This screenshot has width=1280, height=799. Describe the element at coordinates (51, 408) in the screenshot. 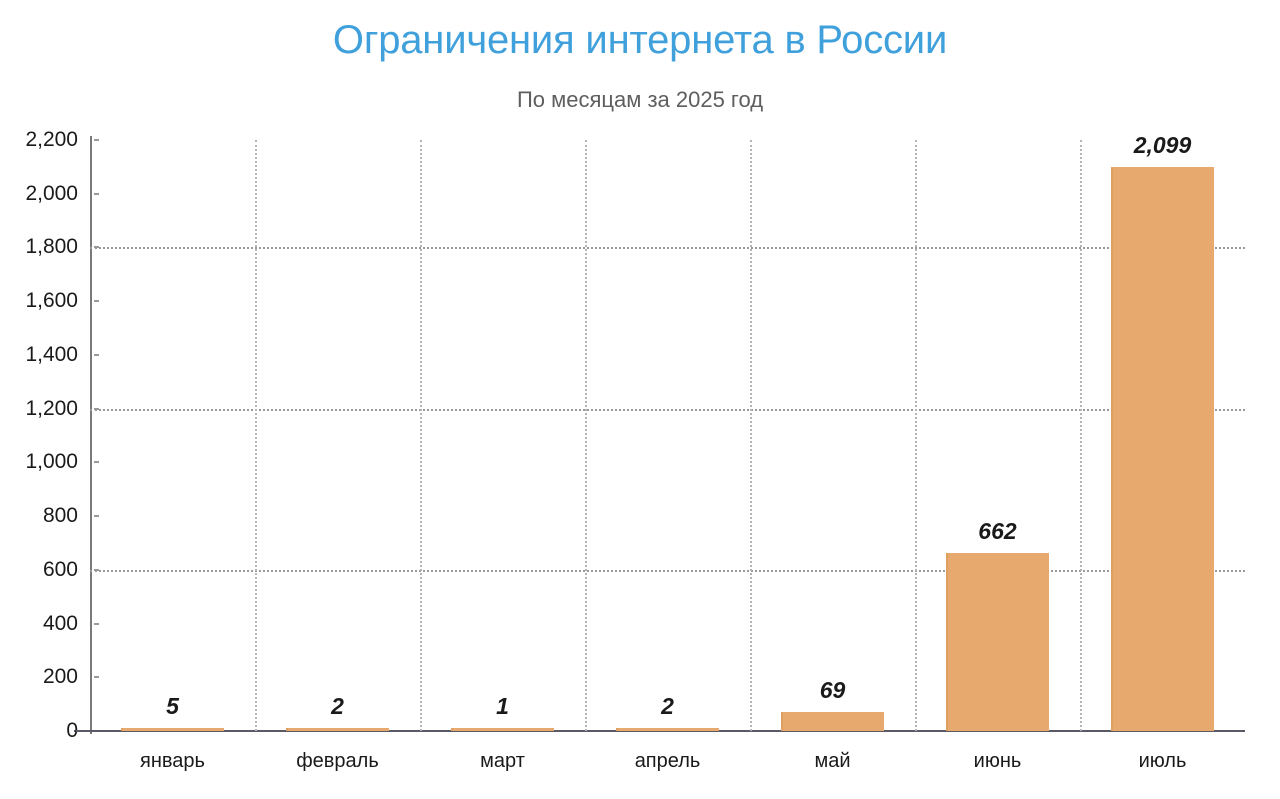

I see `y-axis-tick-label: 1,200` at that location.